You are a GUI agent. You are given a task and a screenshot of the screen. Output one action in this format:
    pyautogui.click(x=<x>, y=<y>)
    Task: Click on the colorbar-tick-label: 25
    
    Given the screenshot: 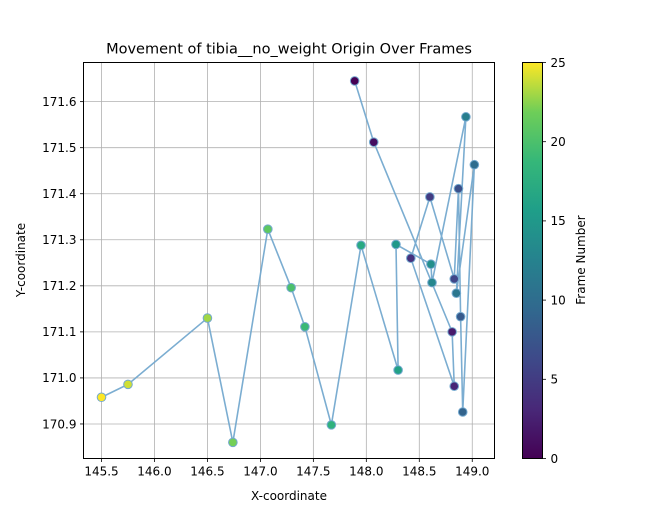 What is the action you would take?
    pyautogui.click(x=558, y=63)
    